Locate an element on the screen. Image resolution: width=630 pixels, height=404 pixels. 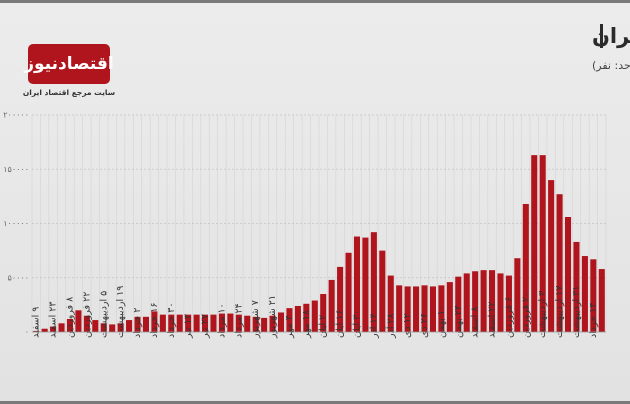
y-tick-label: ۲۰۰۰۰۰ is located at coordinates (16, 115).